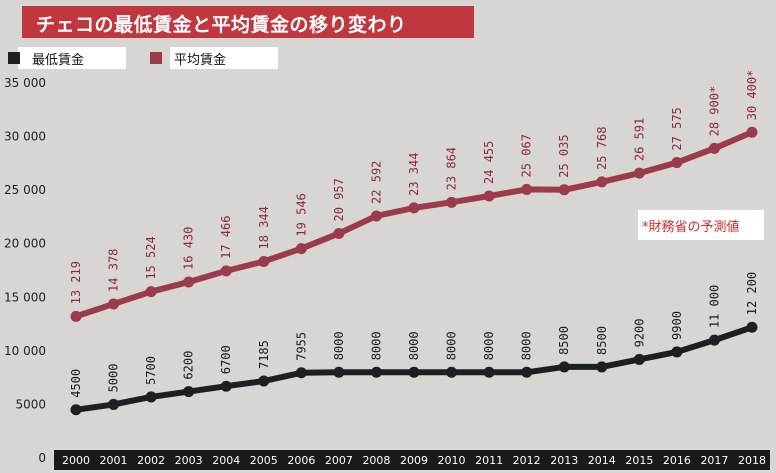  Describe the element at coordinates (677, 325) in the screenshot. I see `minimum-data-label: 9900` at that location.